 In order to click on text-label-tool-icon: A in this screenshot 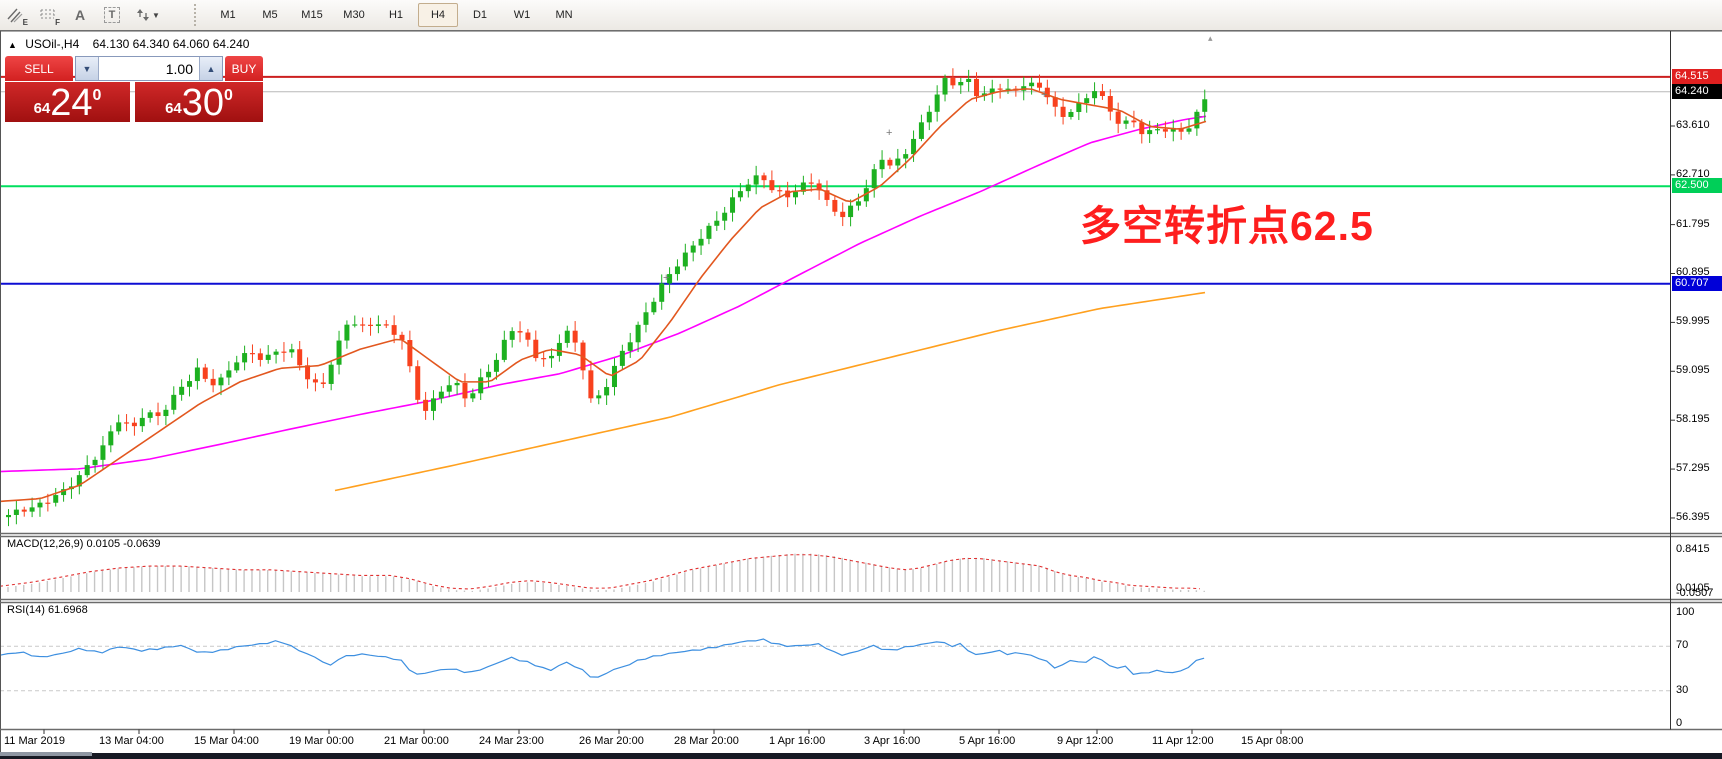, I will do `click(80, 15)`.